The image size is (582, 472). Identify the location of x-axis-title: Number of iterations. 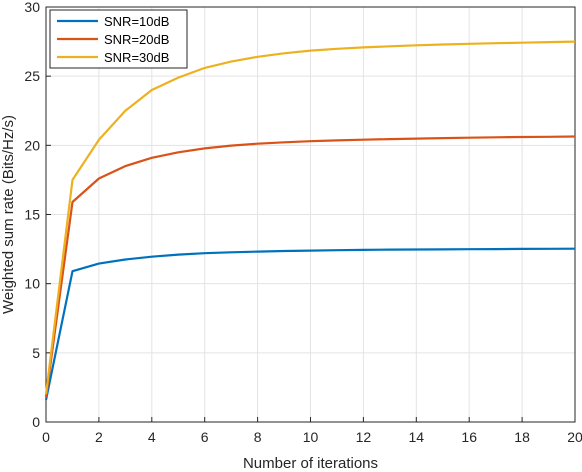
(310, 463).